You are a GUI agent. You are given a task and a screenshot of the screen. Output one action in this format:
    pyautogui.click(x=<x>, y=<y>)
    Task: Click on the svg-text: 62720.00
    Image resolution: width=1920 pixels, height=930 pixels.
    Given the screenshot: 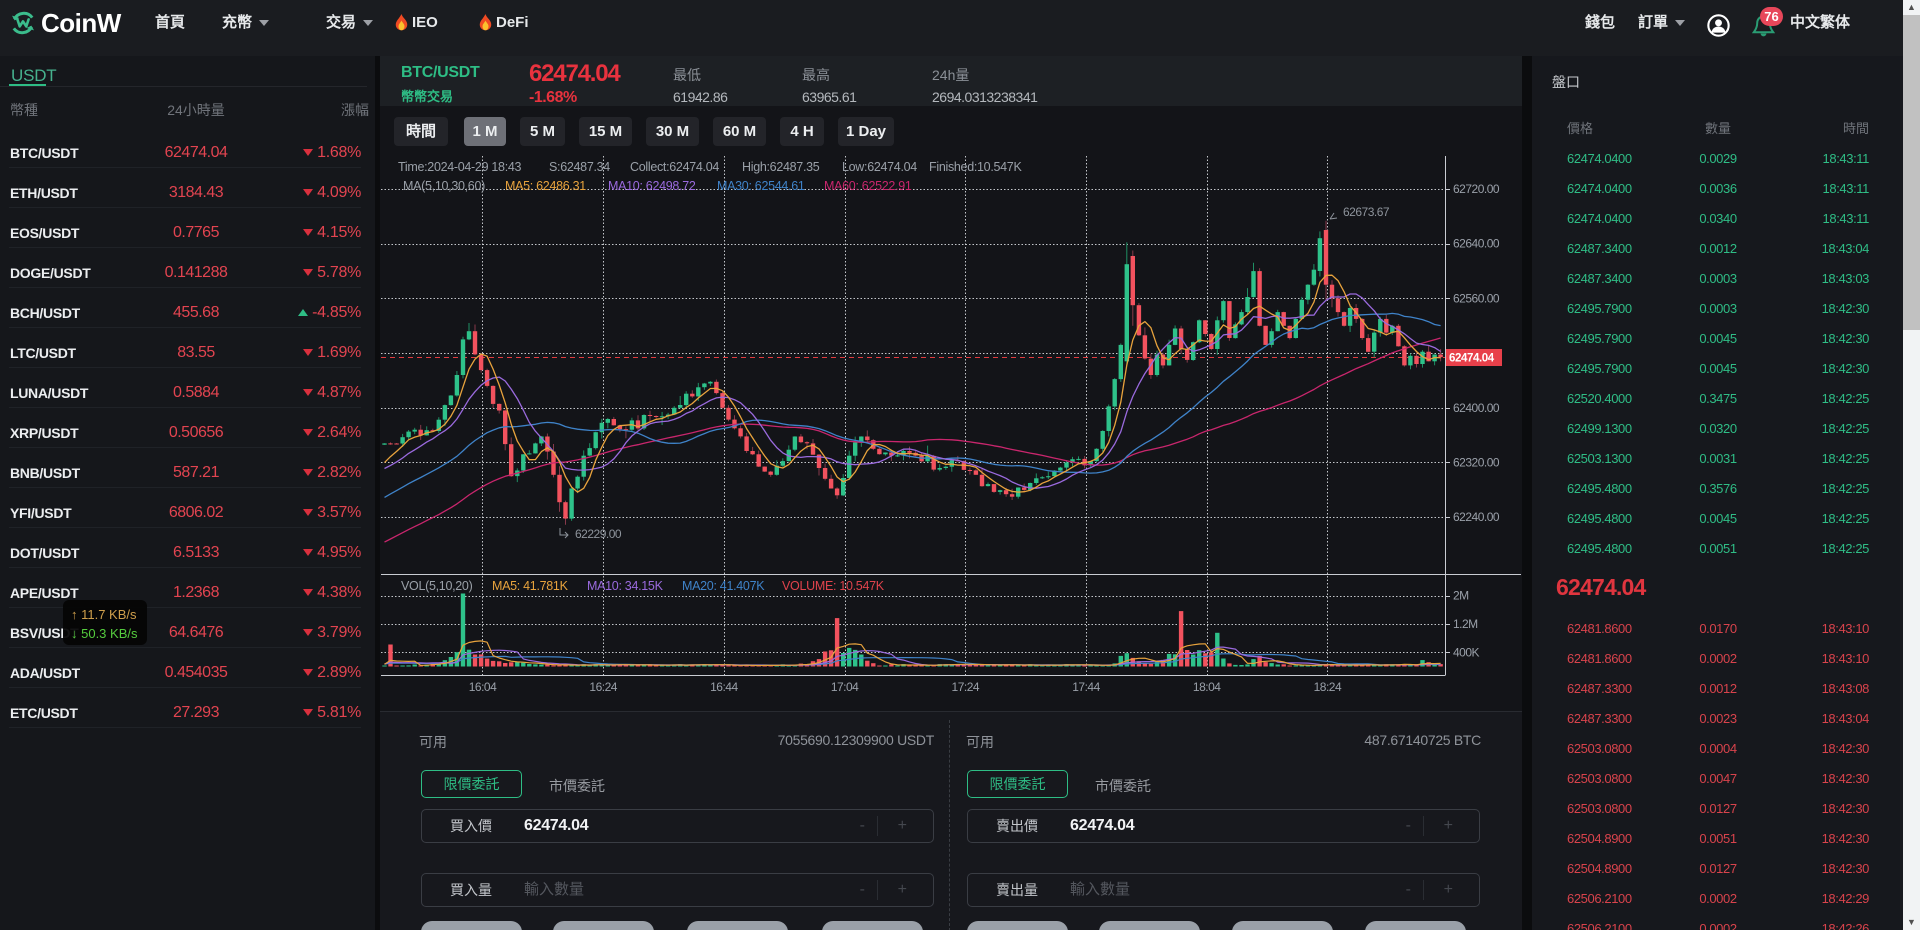 What is the action you would take?
    pyautogui.click(x=1476, y=189)
    